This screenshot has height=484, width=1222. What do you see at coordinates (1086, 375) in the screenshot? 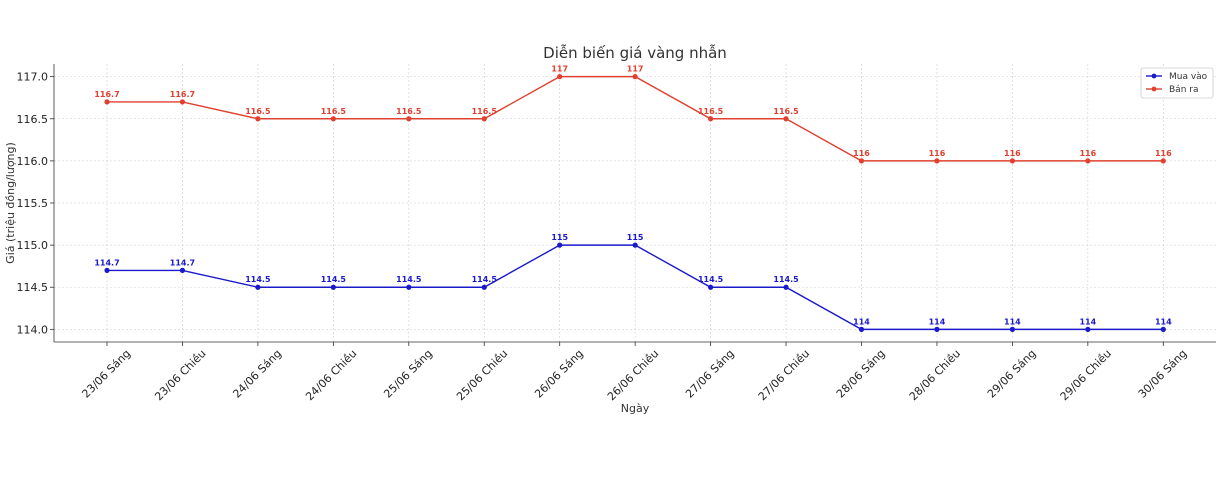
I see `x-tick-label: 29/06 Chiều` at bounding box center [1086, 375].